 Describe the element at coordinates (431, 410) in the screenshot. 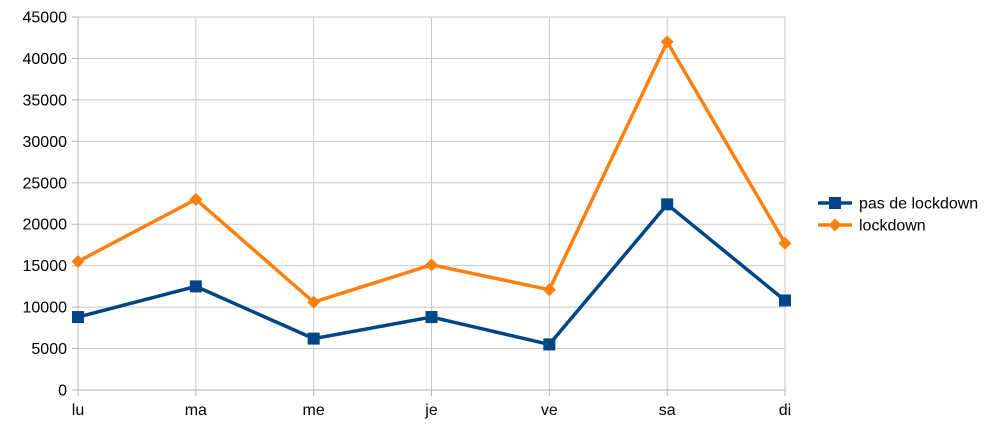

I see `x-tick-label: je` at that location.